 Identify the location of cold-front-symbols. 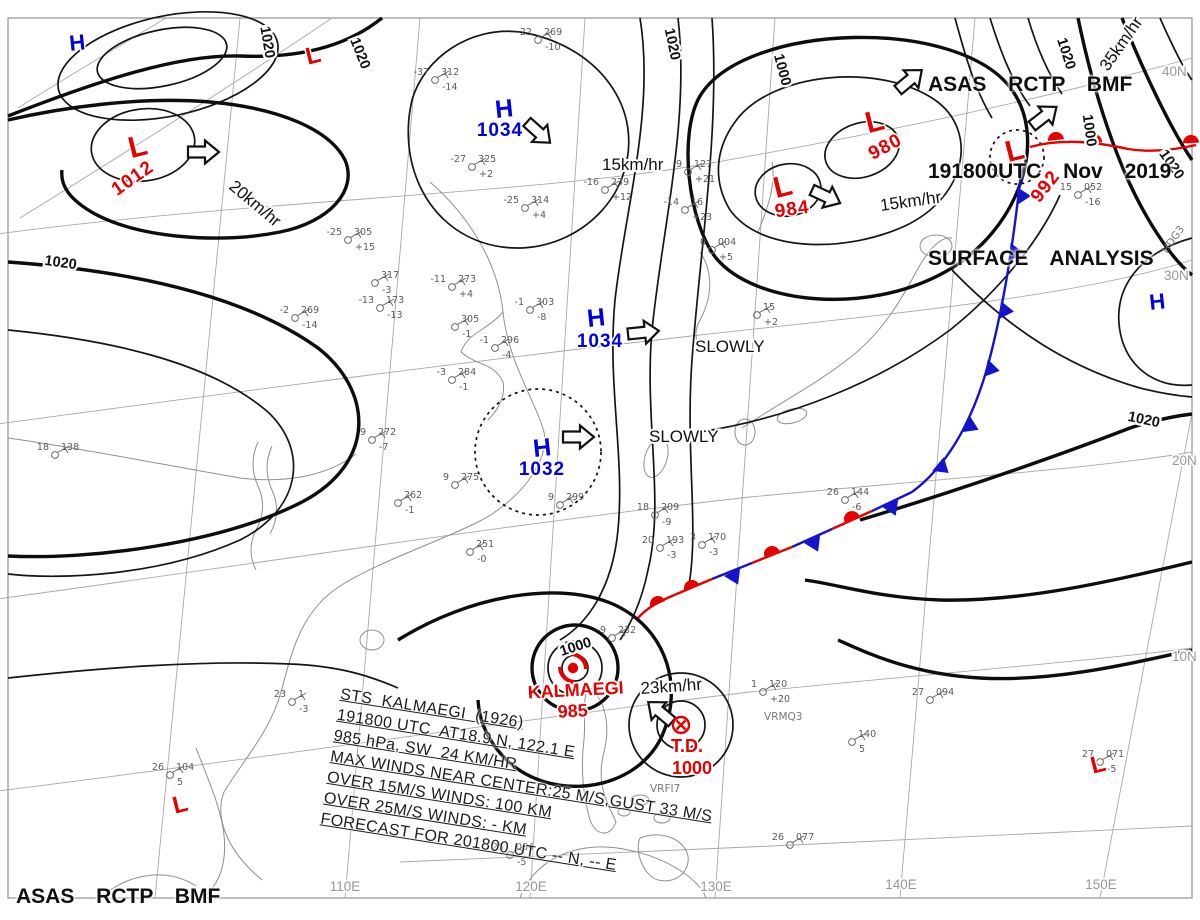
(981, 330).